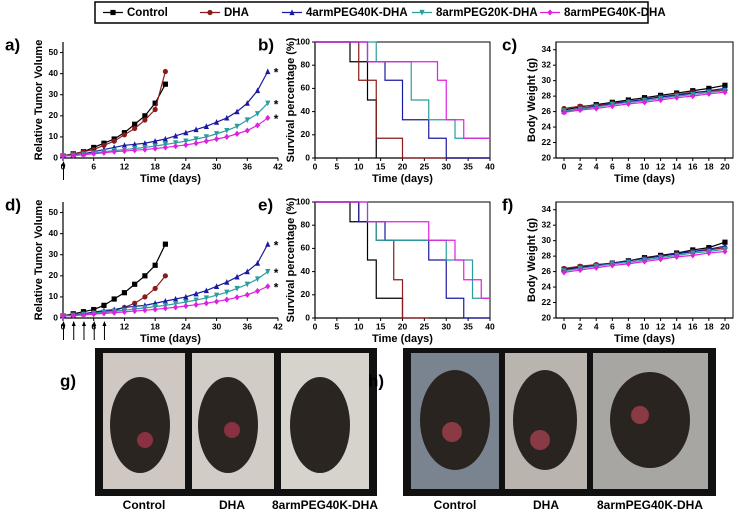 The image size is (744, 516). Describe the element at coordinates (276, 104) in the screenshot. I see `annotation: *` at that location.